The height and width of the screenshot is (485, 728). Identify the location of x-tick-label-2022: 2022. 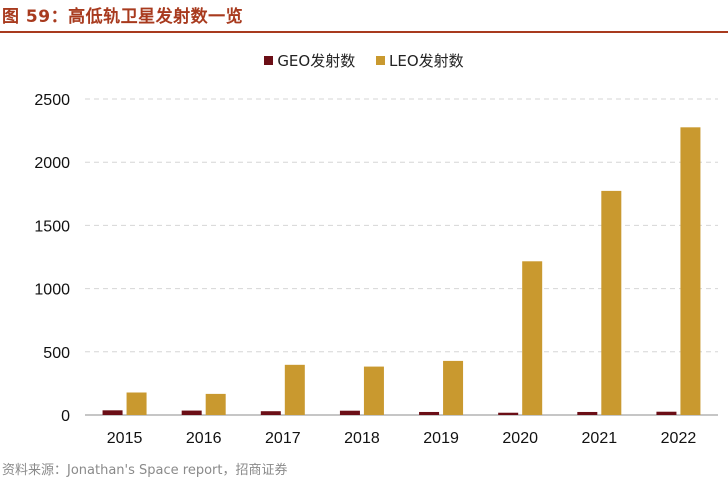
(679, 438).